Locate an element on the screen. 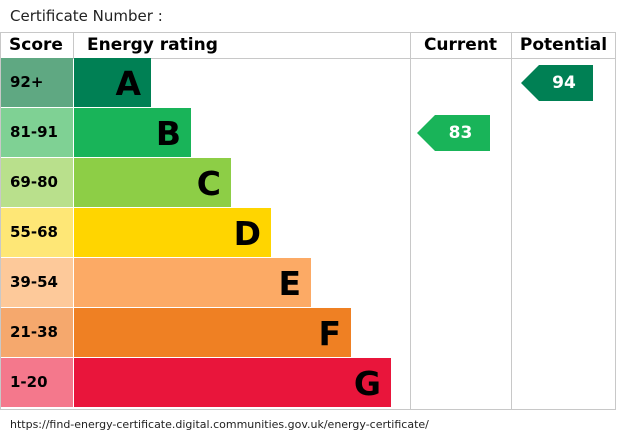 Image resolution: width=620 pixels, height=440 pixels. current-rating-arrow: 83 is located at coordinates (453, 132).